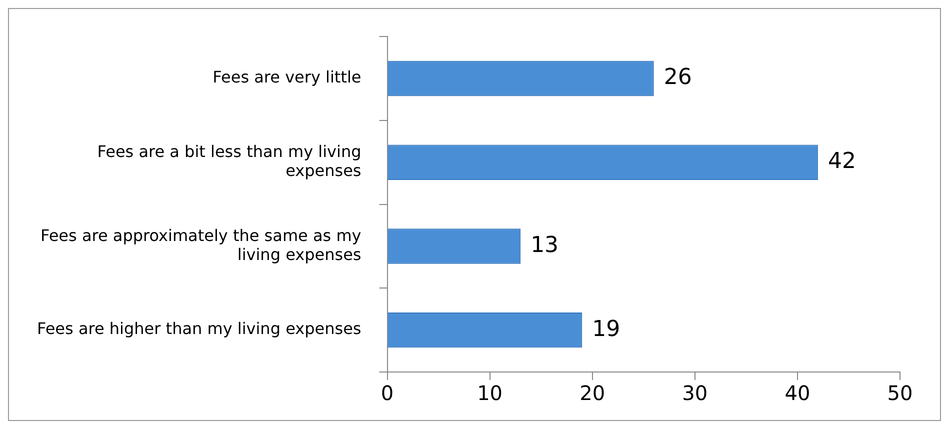 Image resolution: width=949 pixels, height=429 pixels. Describe the element at coordinates (842, 161) in the screenshot. I see `data-label: 42` at that location.